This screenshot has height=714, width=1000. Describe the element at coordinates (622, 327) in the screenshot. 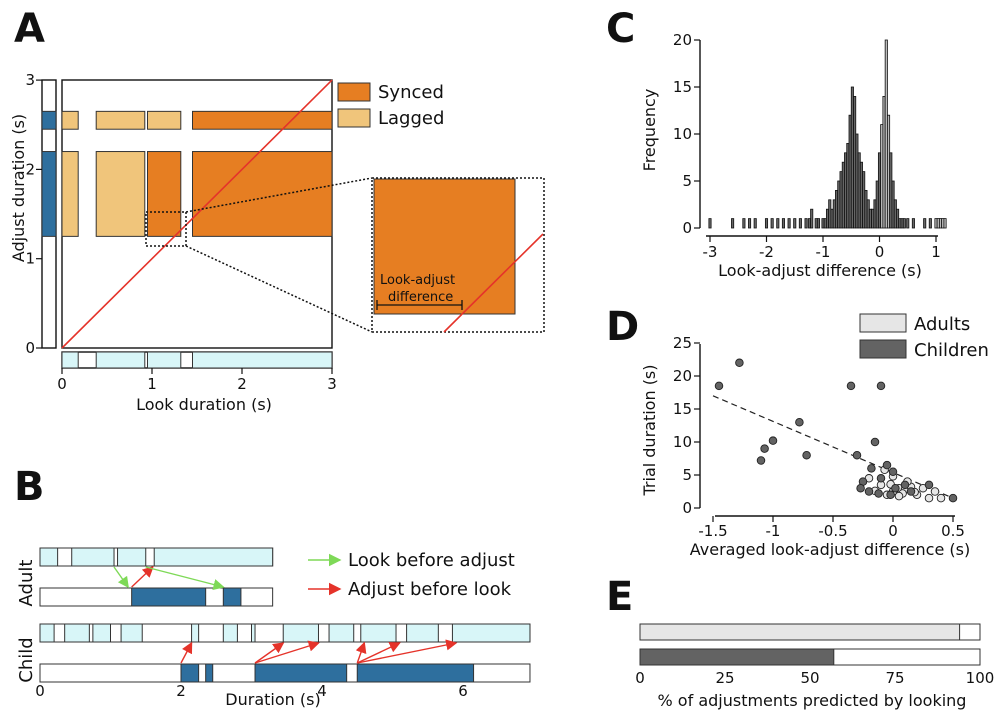

I see `panel-label-d: D` at that location.